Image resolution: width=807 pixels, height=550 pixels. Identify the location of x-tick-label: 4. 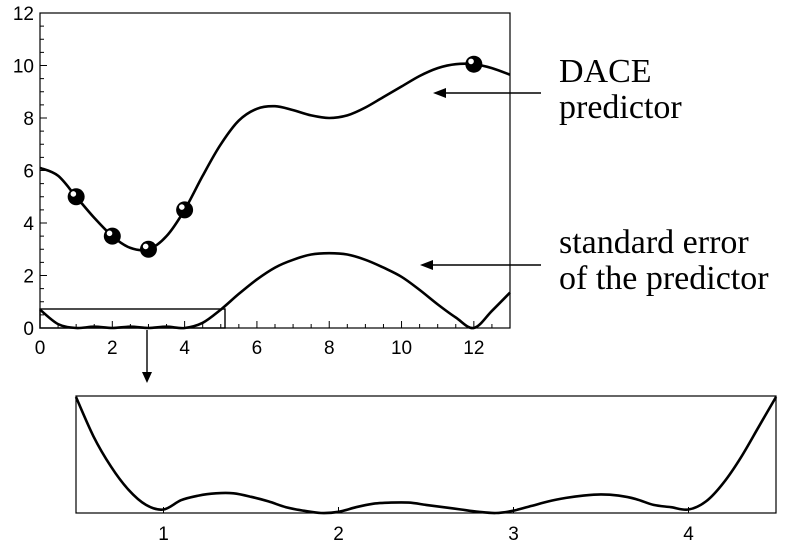
(184, 348).